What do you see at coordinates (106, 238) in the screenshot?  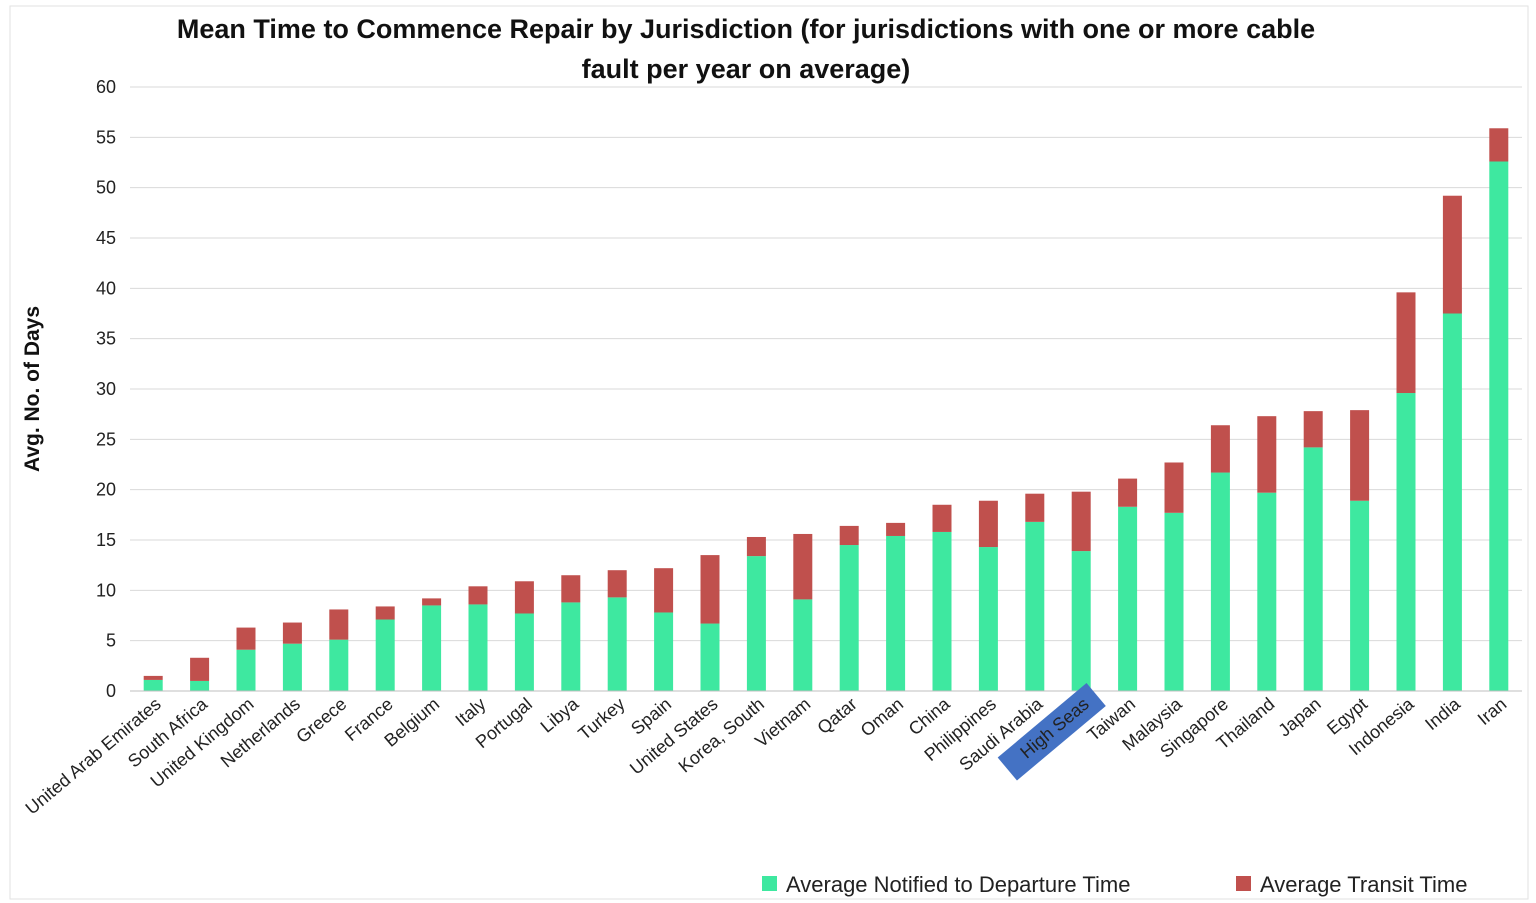 I see `y-tick-label: 45` at bounding box center [106, 238].